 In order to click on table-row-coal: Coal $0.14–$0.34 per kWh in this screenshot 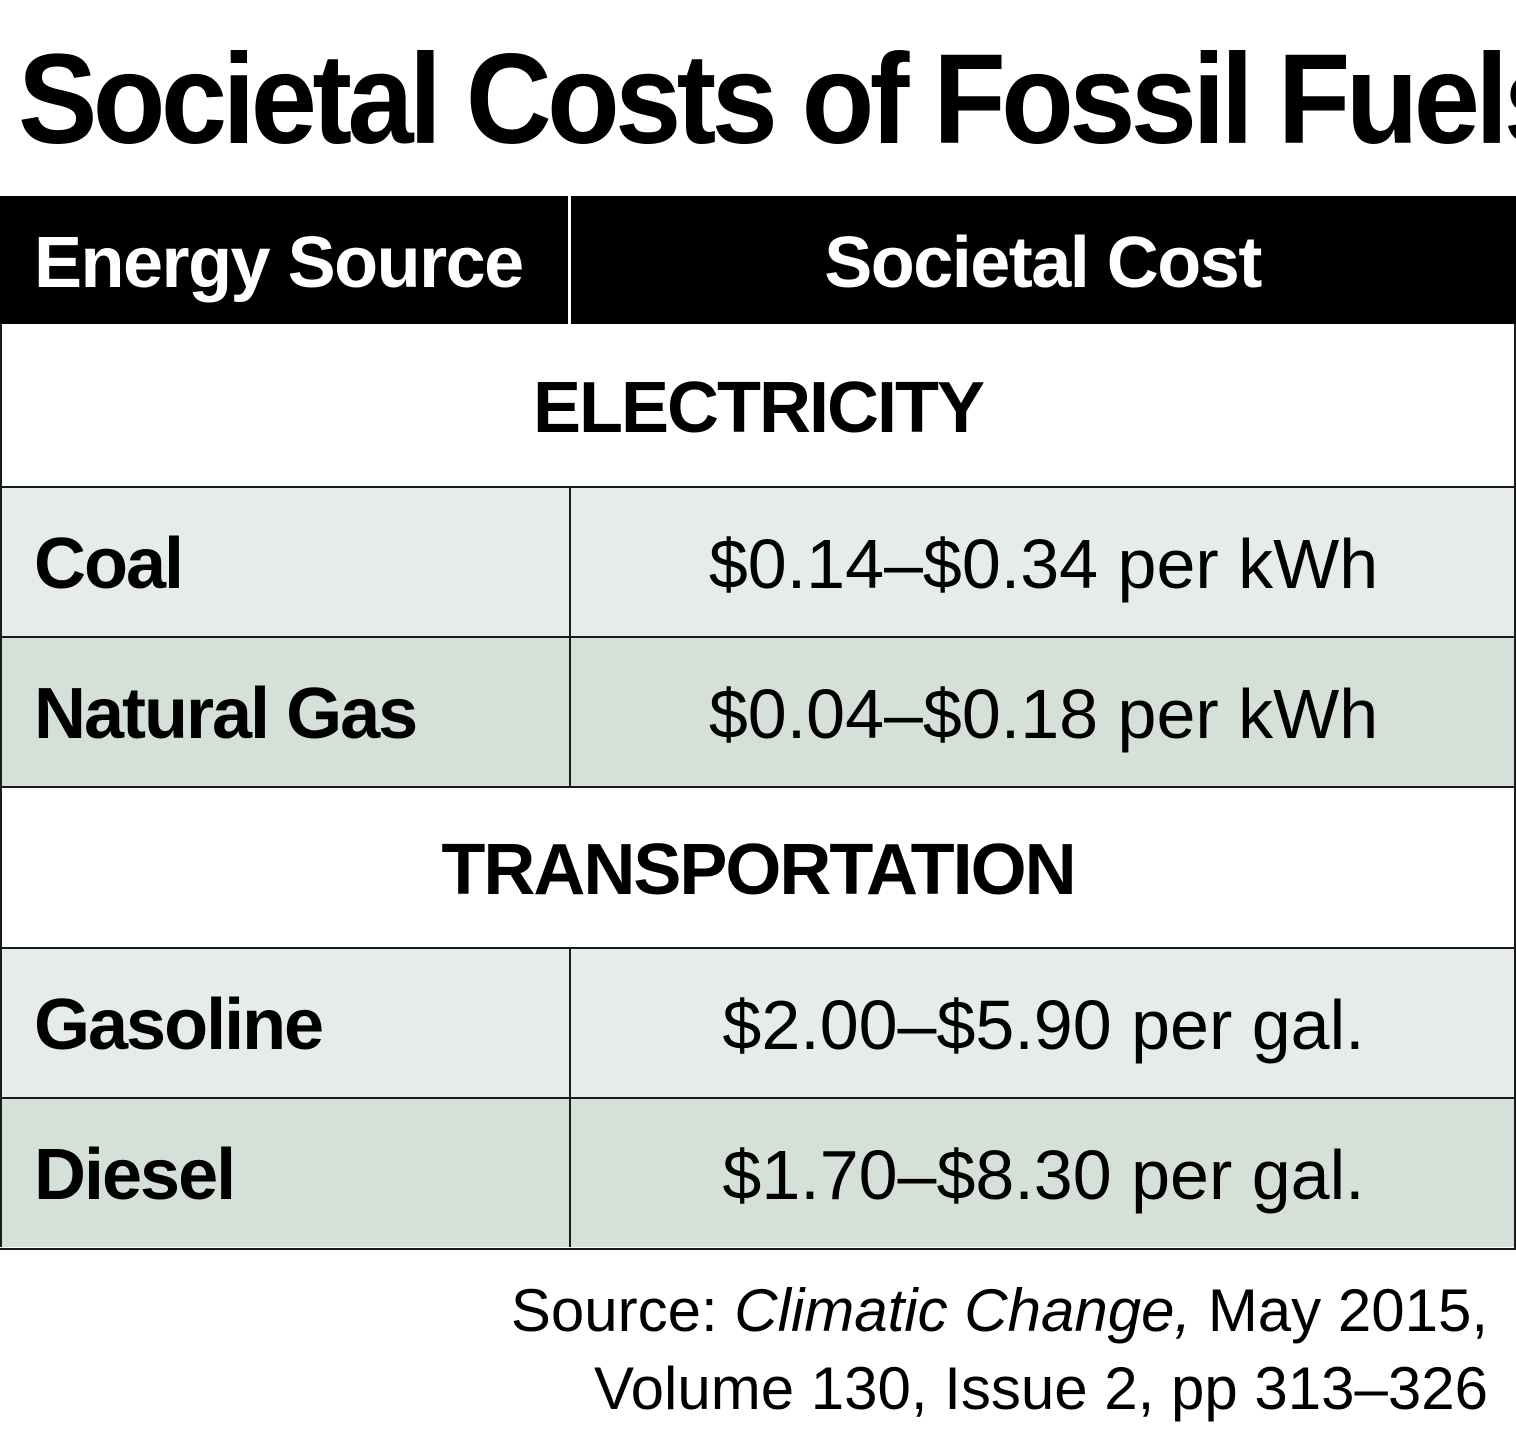, I will do `click(757, 561)`.